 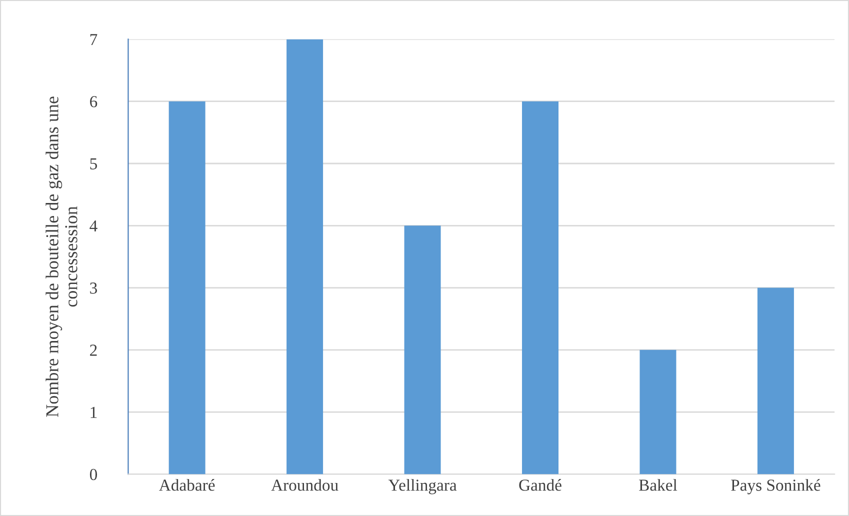 What do you see at coordinates (93, 350) in the screenshot?
I see `y-tick-label: 2` at bounding box center [93, 350].